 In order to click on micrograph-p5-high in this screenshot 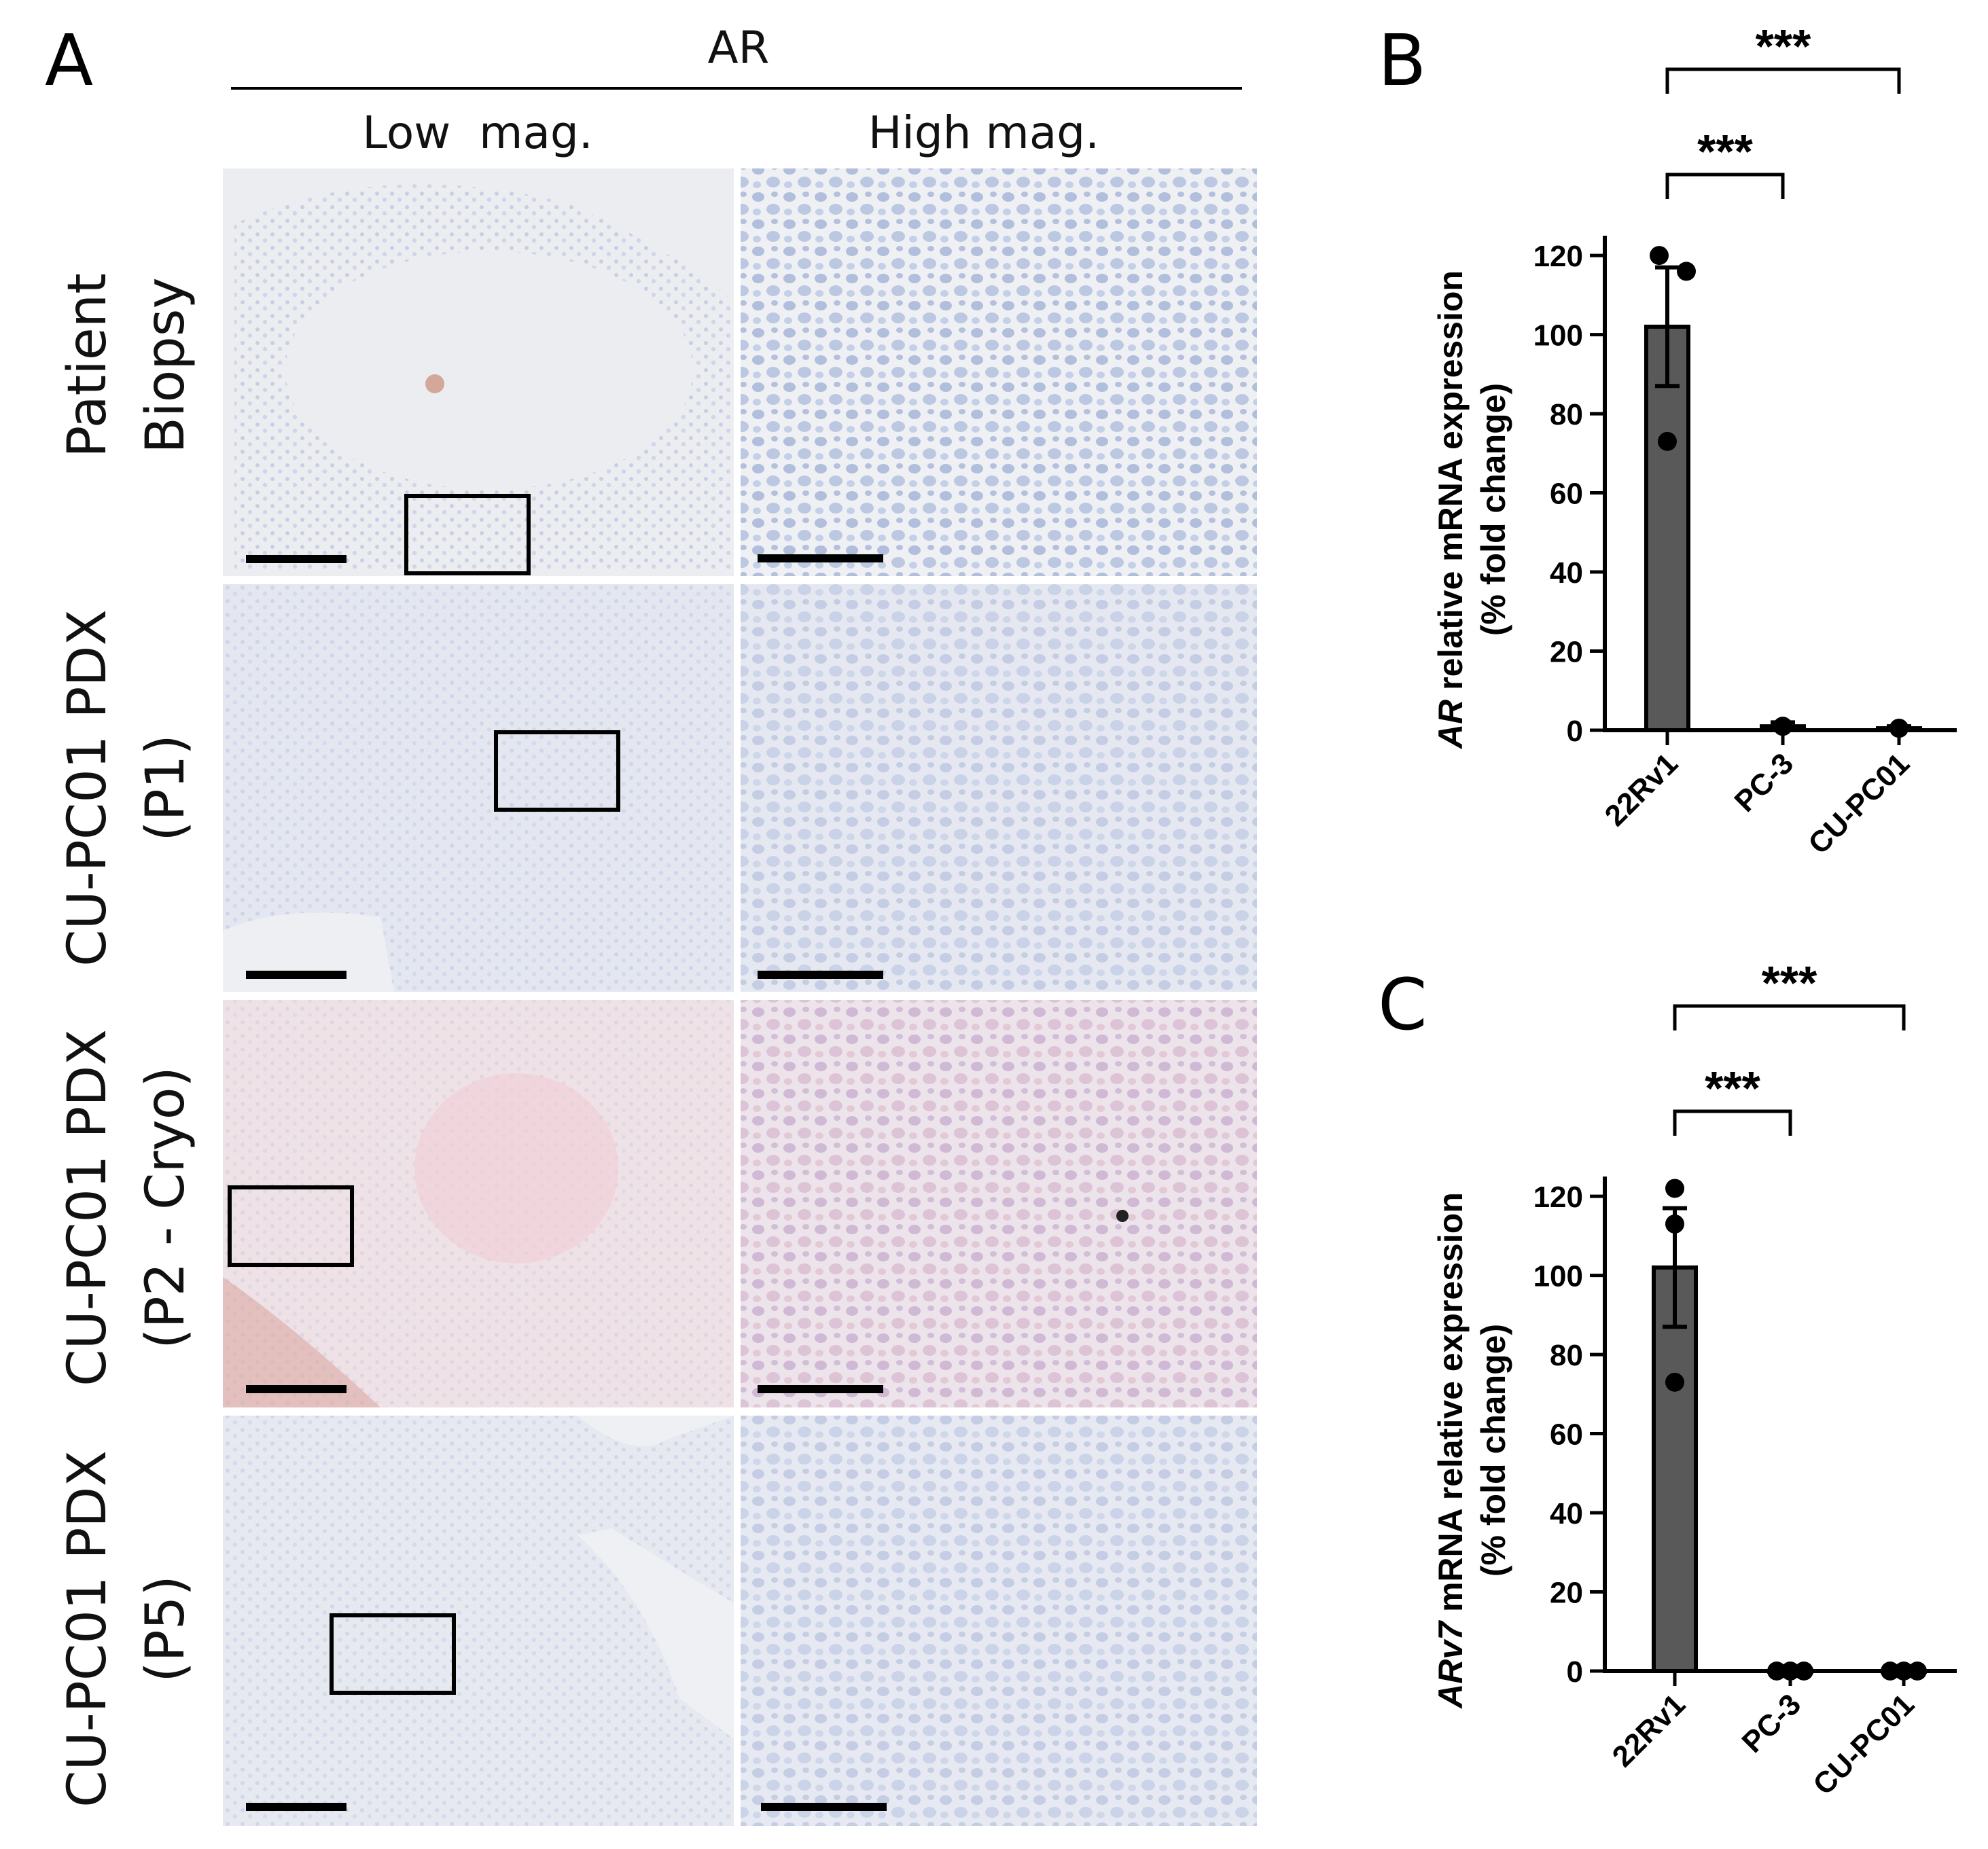, I will do `click(999, 1621)`.